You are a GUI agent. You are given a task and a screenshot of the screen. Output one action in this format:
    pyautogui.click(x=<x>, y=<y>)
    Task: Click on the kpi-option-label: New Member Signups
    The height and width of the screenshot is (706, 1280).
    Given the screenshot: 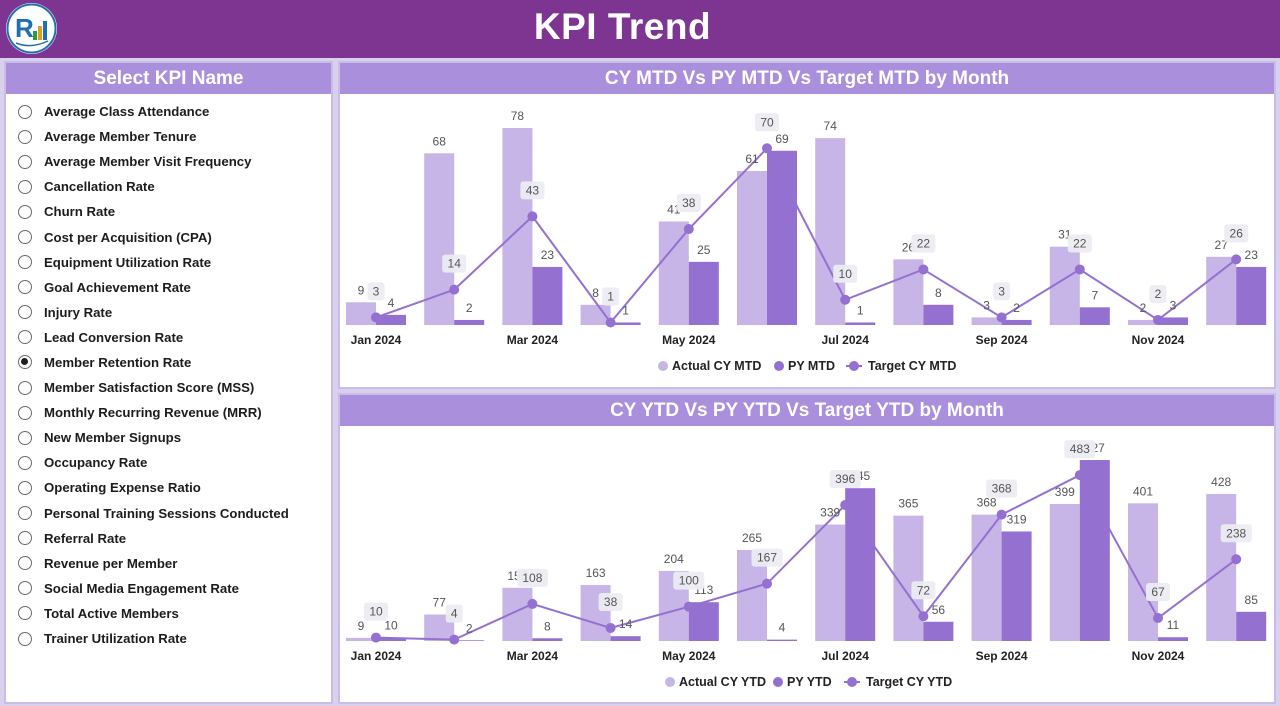 What is the action you would take?
    pyautogui.click(x=113, y=438)
    